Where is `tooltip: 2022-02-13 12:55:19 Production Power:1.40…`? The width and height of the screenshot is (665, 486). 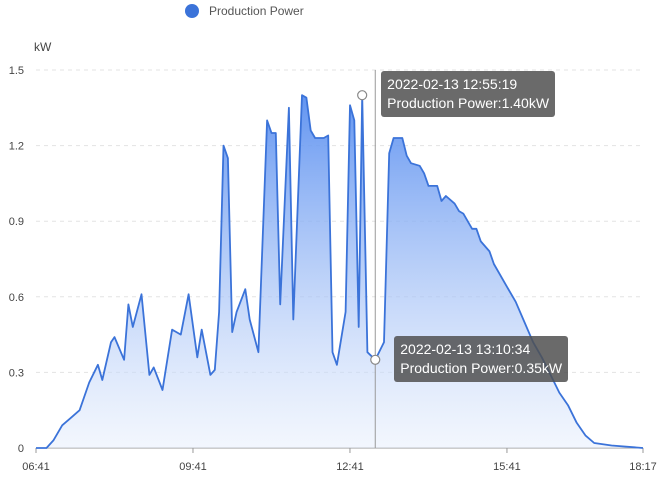
tooltip: 2022-02-13 12:55:19 Production Power:1.40… is located at coordinates (468, 94).